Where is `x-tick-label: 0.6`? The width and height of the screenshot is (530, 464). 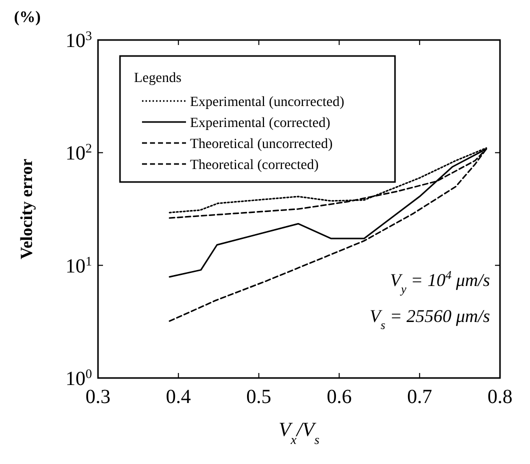
x-tick-label: 0.6 is located at coordinates (339, 397).